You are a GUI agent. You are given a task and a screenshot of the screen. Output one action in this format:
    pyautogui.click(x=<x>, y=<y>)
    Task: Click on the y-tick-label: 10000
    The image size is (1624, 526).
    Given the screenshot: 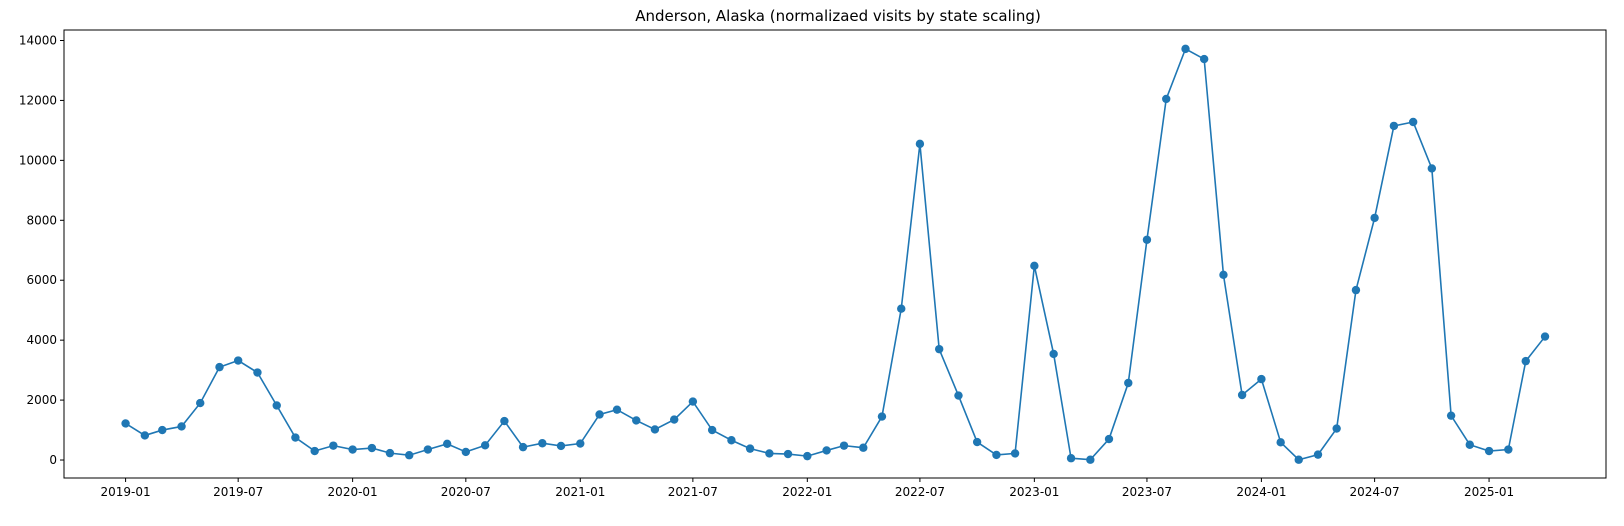 What is the action you would take?
    pyautogui.click(x=38, y=160)
    